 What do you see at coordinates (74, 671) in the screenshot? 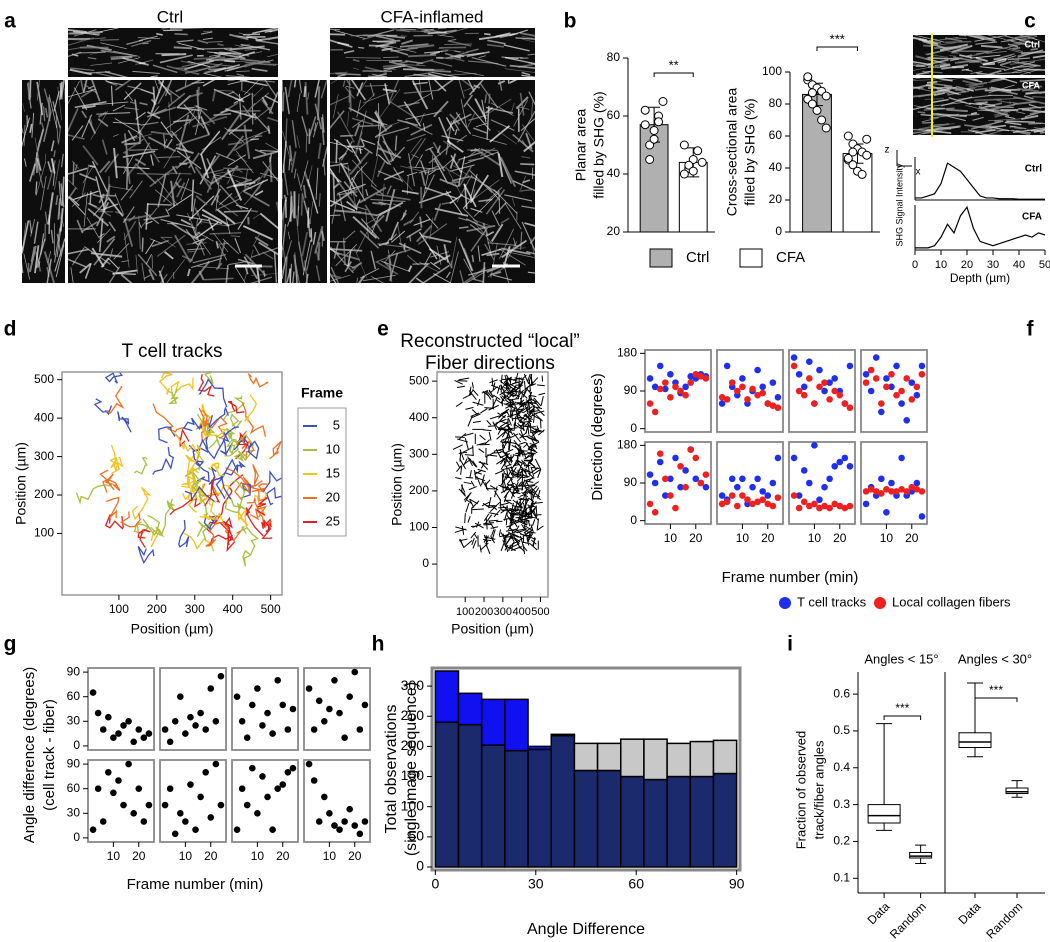
I see `y-tick-label: 90` at bounding box center [74, 671].